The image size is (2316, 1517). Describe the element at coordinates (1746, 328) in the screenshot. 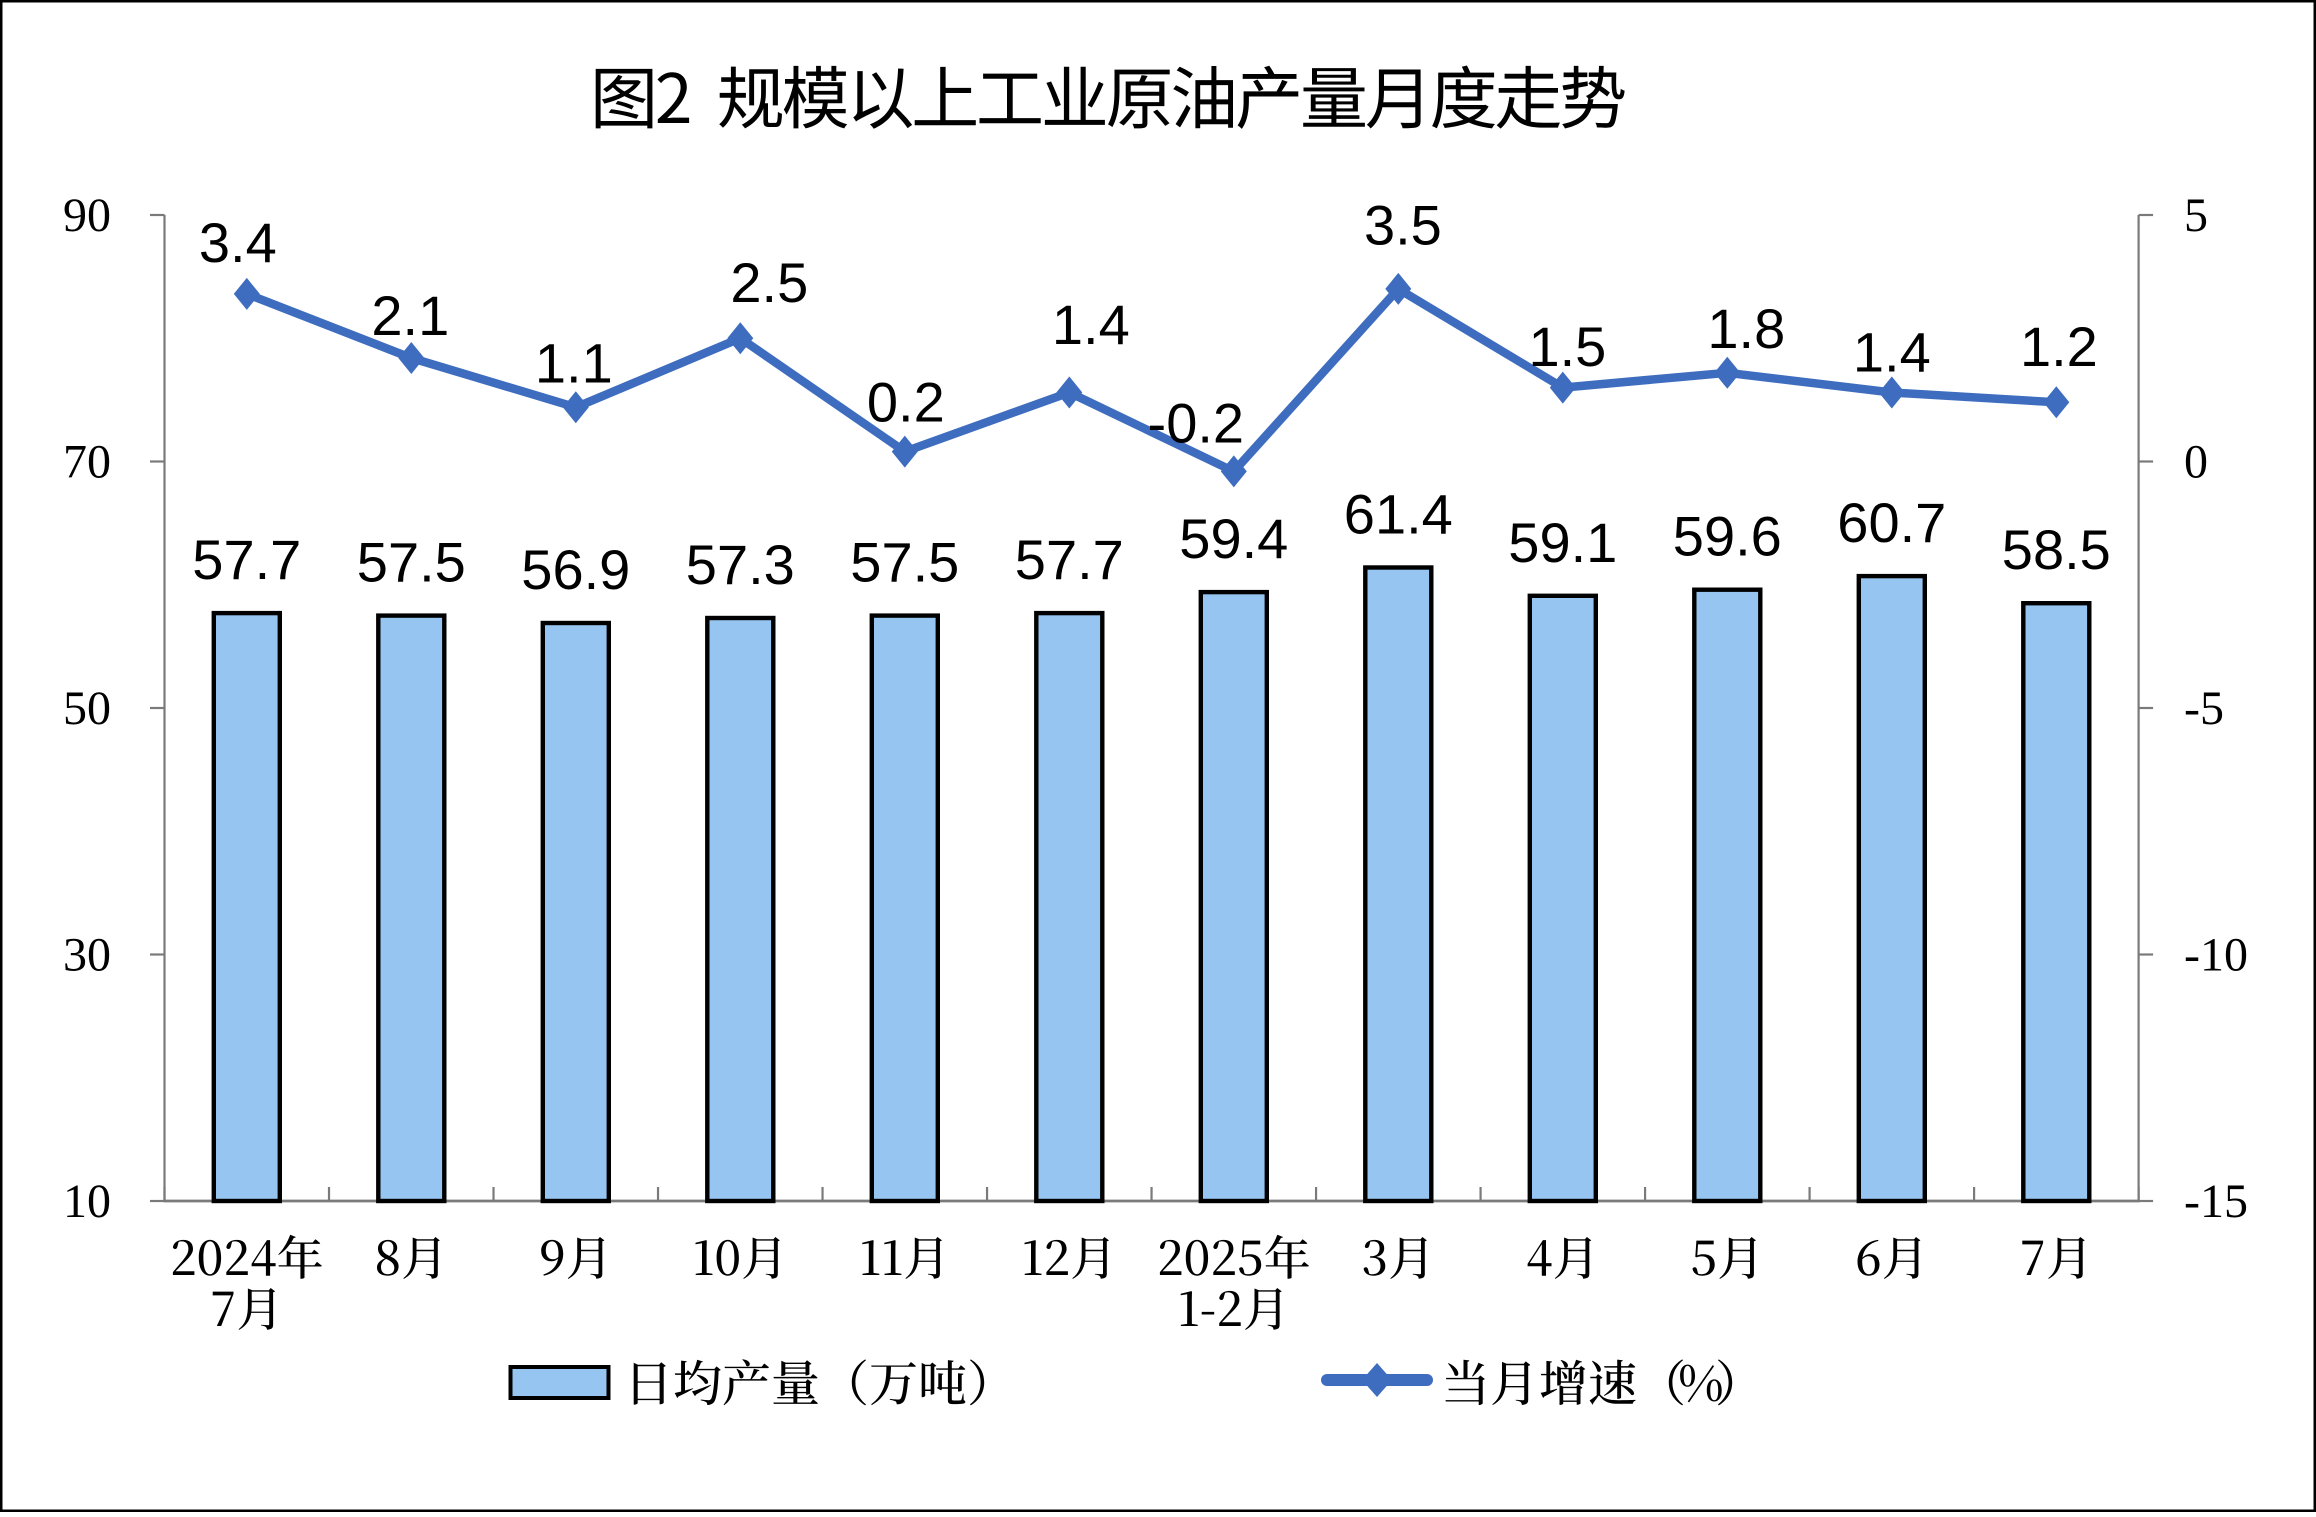

I see `svg-text: 1.8` at that location.